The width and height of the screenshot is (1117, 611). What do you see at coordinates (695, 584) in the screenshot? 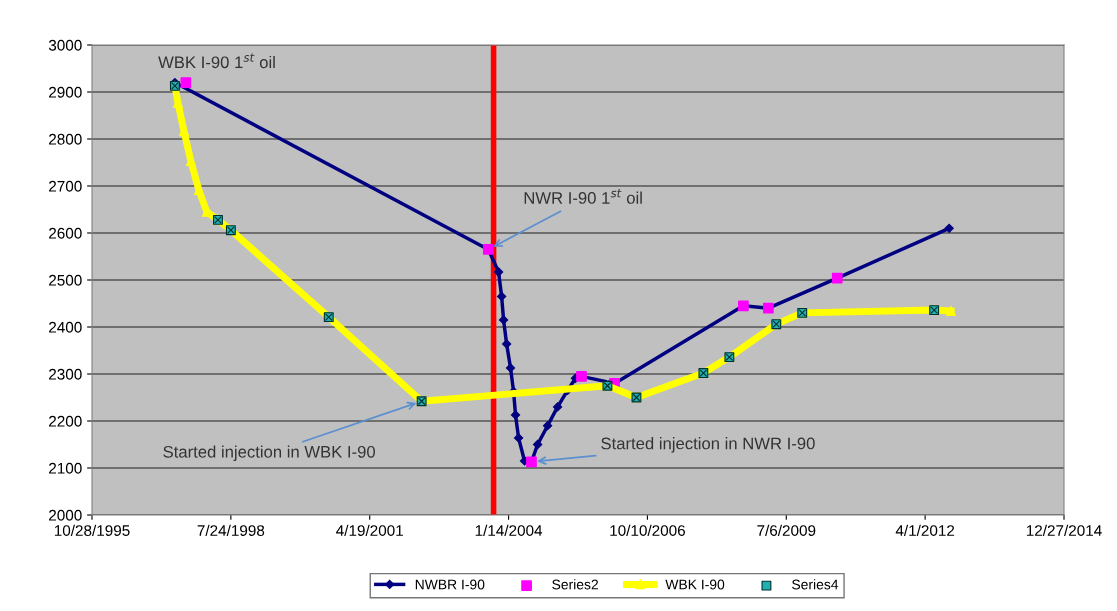
I see `legend-label: WBK I-90` at bounding box center [695, 584].